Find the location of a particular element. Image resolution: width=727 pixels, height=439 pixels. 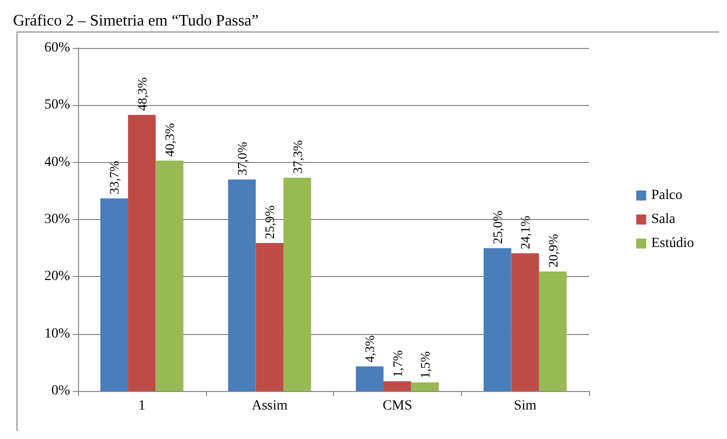

data-label: 37,0% is located at coordinates (242, 159).